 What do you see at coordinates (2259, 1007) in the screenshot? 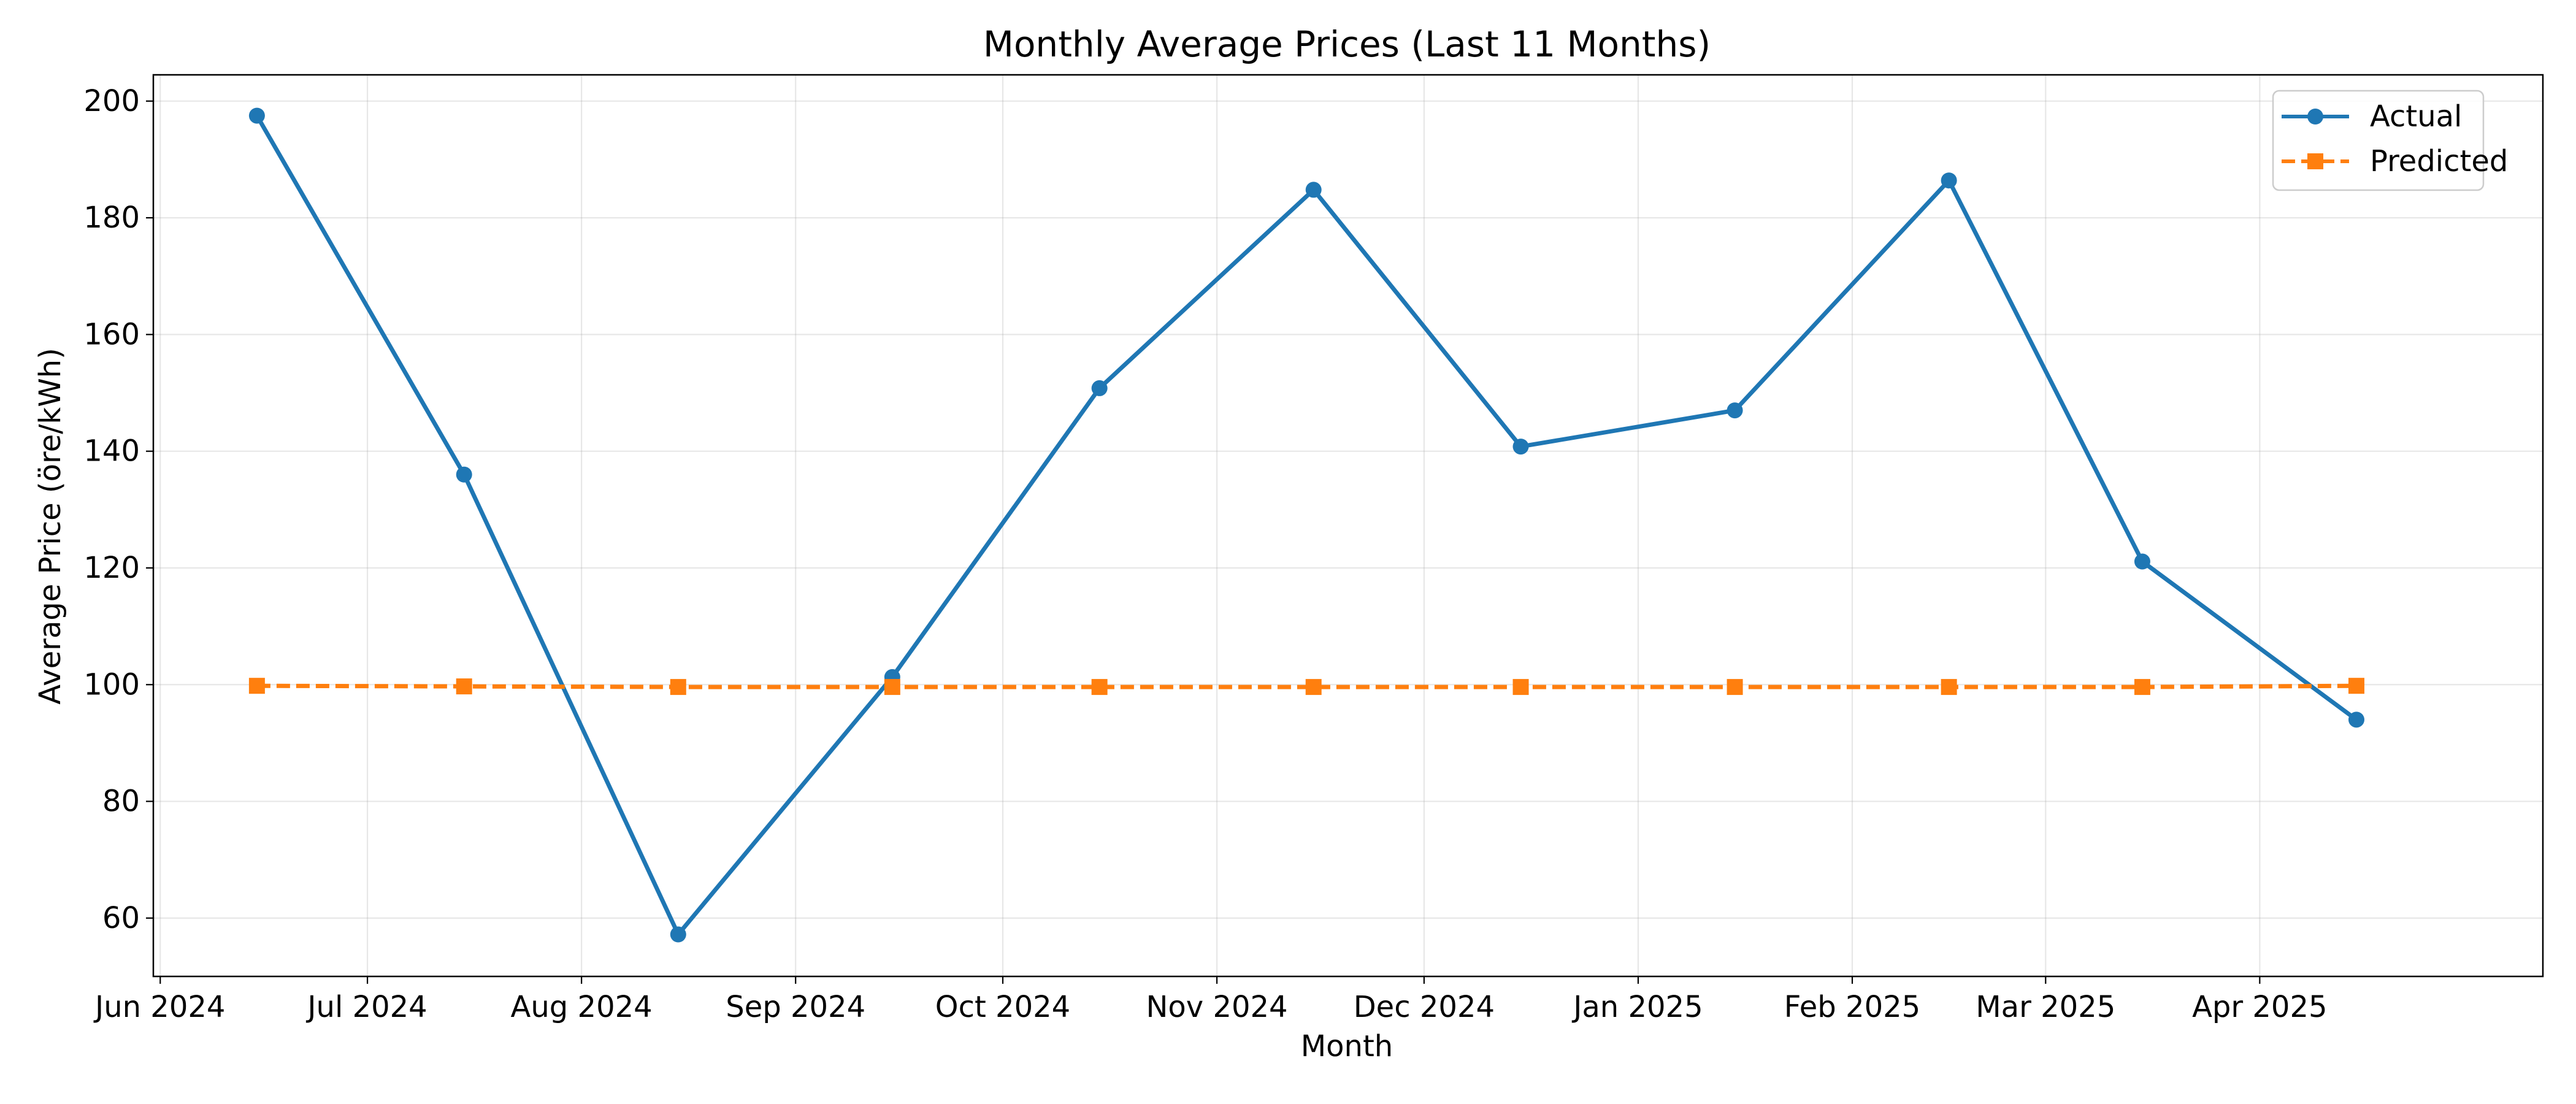
I see `x-tick-label: Apr 2025` at bounding box center [2259, 1007].